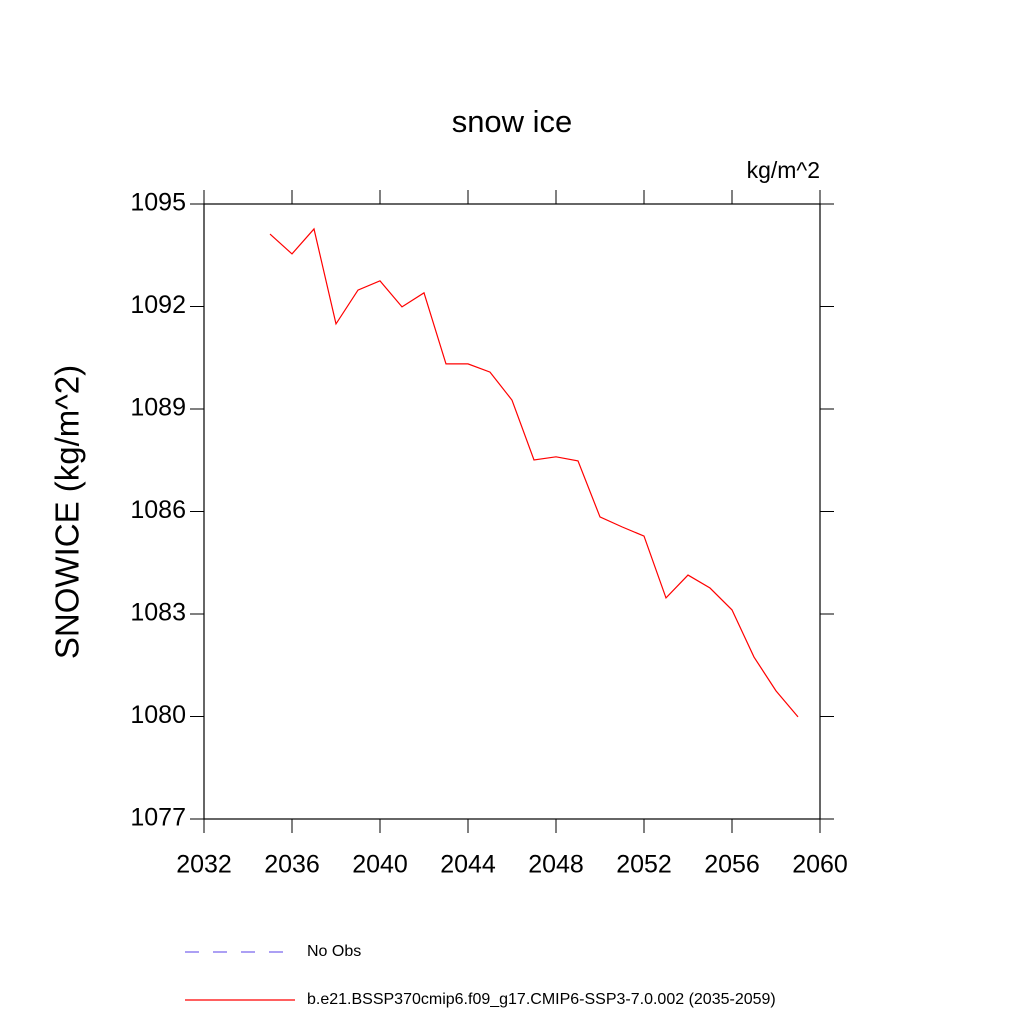 The height and width of the screenshot is (1024, 1024). What do you see at coordinates (158, 305) in the screenshot?
I see `y-tick-label: 1092` at bounding box center [158, 305].